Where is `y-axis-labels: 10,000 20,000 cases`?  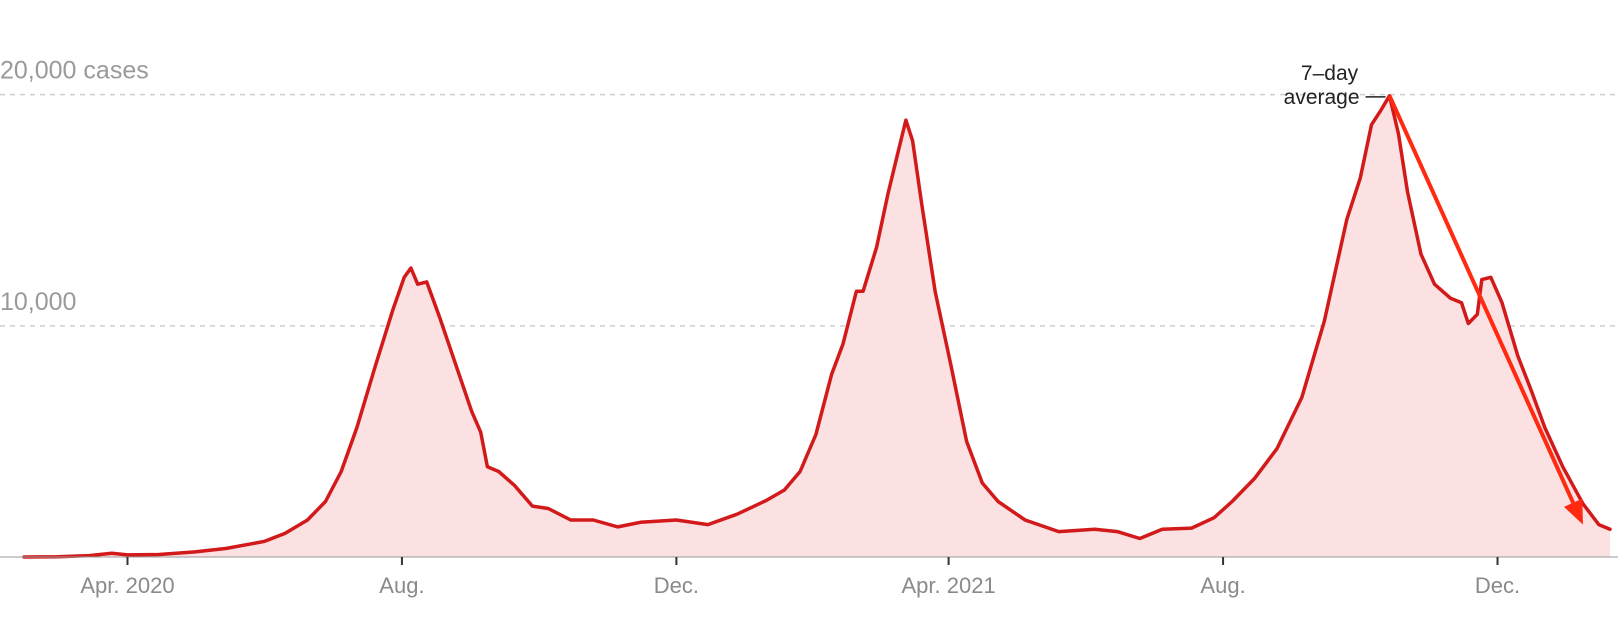 y-axis-labels: 10,000 20,000 cases is located at coordinates (74, 186).